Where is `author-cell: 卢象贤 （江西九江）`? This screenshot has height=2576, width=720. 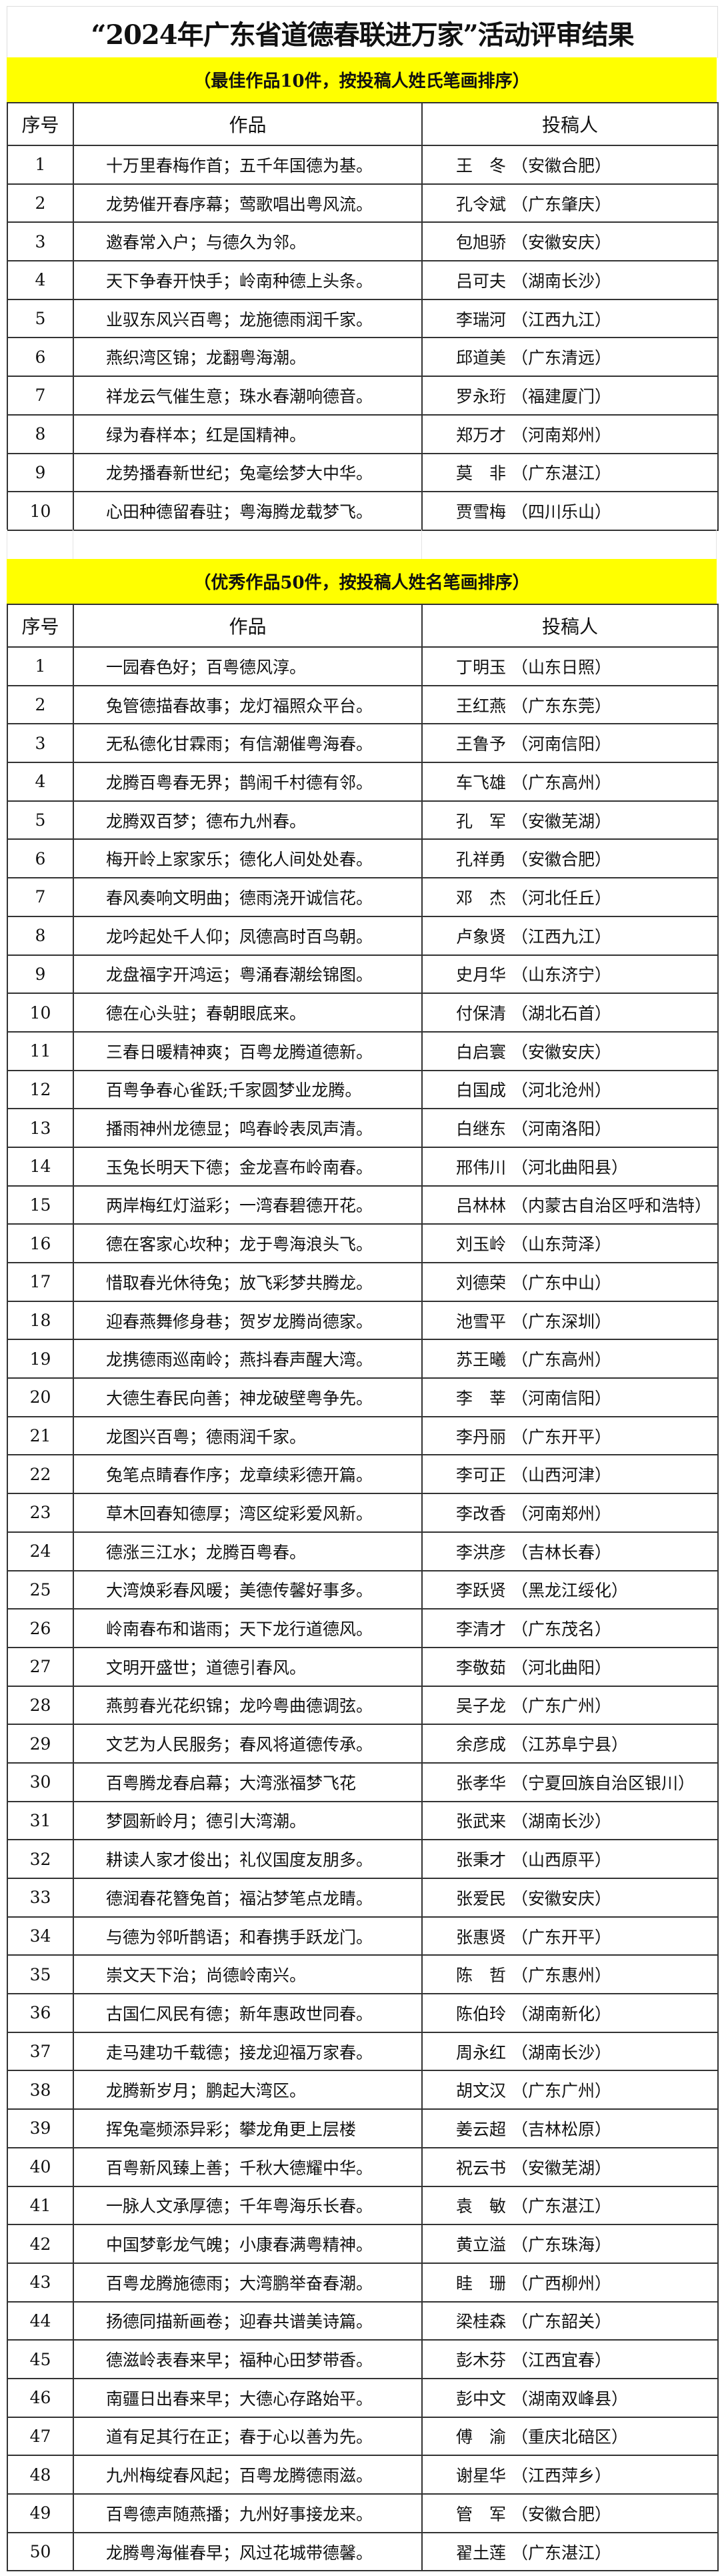 author-cell: 卢象贤 （江西九江） is located at coordinates (570, 935).